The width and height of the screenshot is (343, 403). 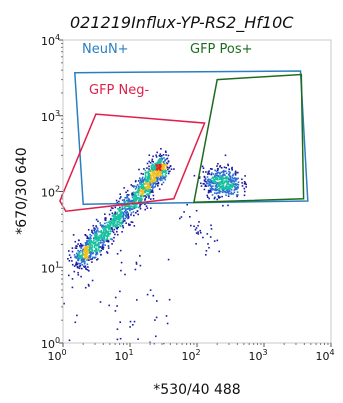 What do you see at coordinates (132, 163) in the screenshot?
I see `gate-gfp-neg-polygon` at bounding box center [132, 163].